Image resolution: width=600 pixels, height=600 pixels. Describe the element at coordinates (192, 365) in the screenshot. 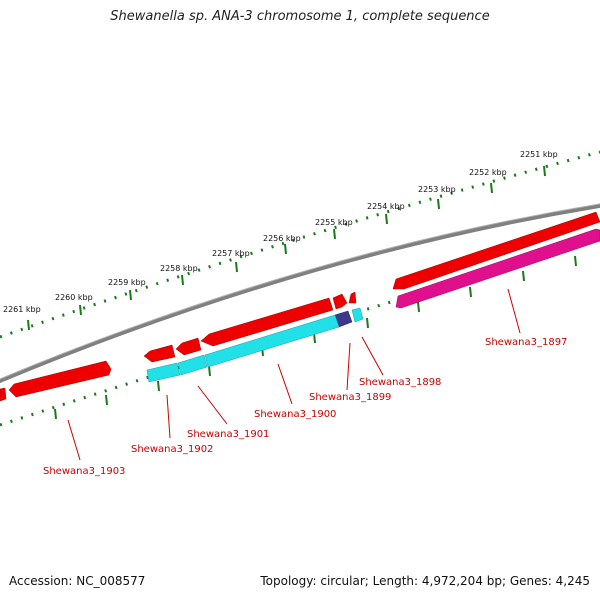

I see `gene-1901-cyan` at that location.